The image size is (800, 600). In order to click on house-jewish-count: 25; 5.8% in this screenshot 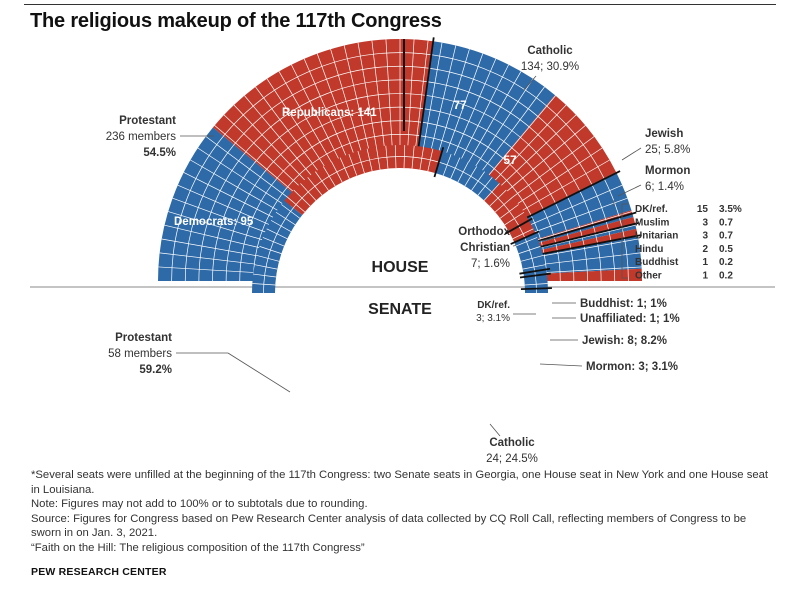, I will do `click(667, 150)`.